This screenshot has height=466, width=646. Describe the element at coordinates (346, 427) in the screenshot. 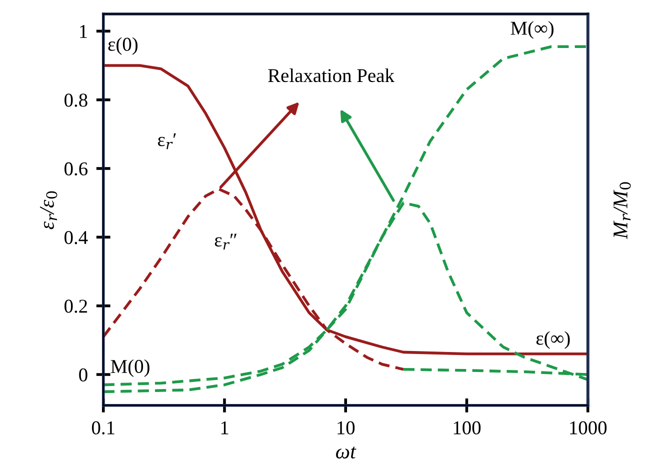

I see `x-tick-label: 10` at that location.